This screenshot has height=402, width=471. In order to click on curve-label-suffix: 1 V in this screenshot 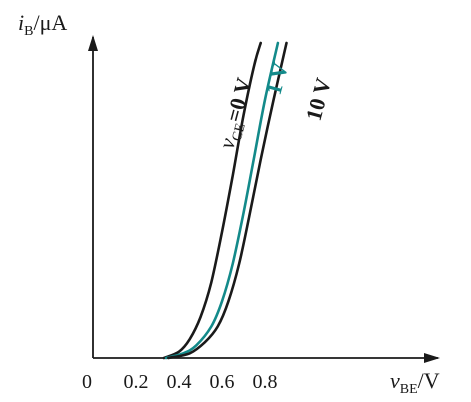, I will do `click(277, 78)`.